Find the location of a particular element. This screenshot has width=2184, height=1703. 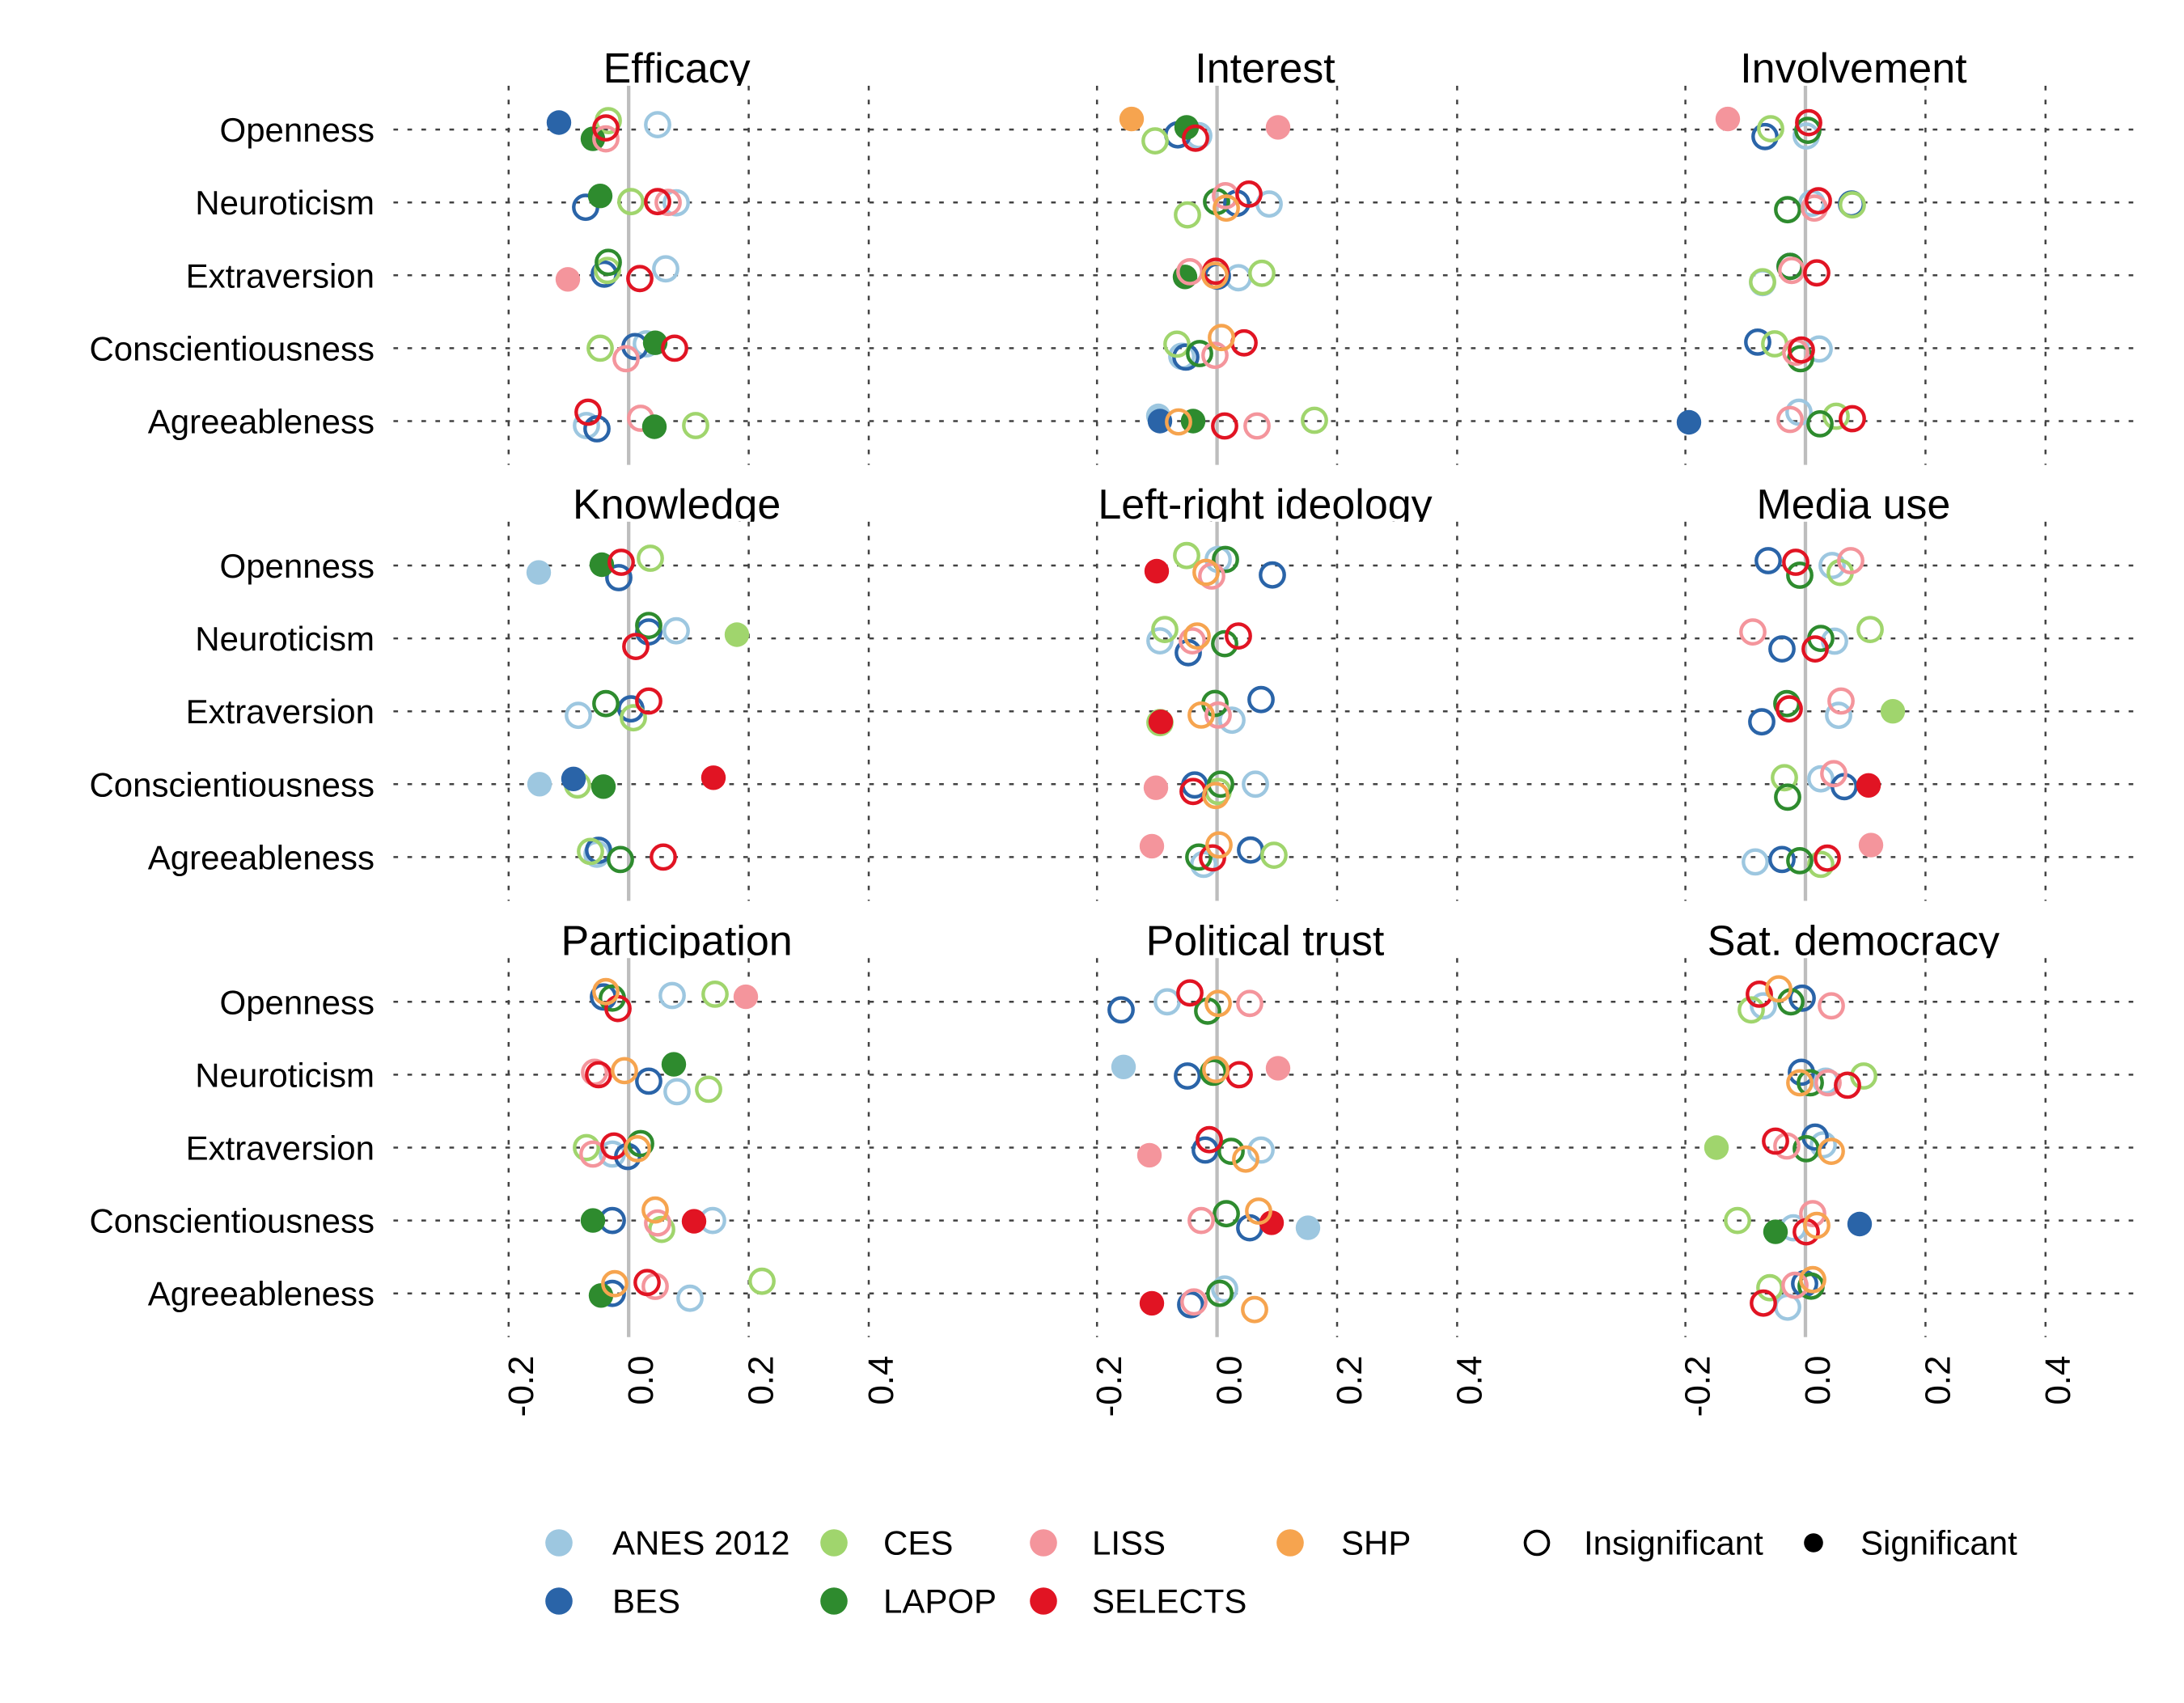

svg-text: Sat. democracy is located at coordinates (1854, 940).